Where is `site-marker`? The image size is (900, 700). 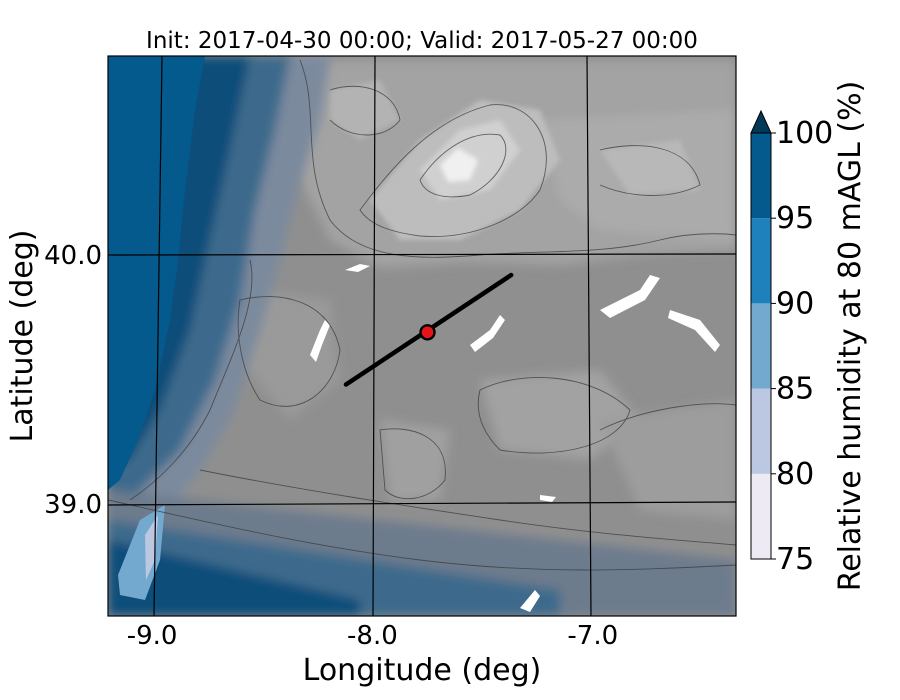 site-marker is located at coordinates (427, 332).